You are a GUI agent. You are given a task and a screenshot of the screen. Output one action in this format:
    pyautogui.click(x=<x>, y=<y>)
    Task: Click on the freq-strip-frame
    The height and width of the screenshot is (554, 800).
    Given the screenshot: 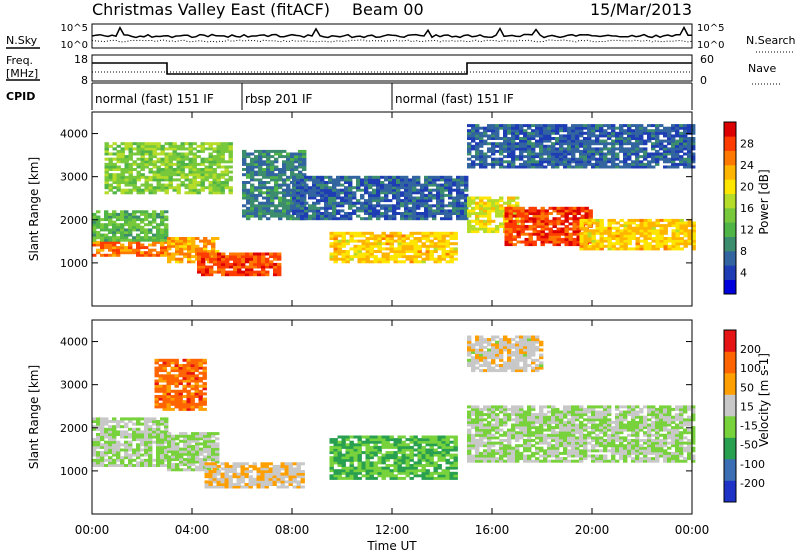 What is the action you would take?
    pyautogui.click(x=392, y=68)
    